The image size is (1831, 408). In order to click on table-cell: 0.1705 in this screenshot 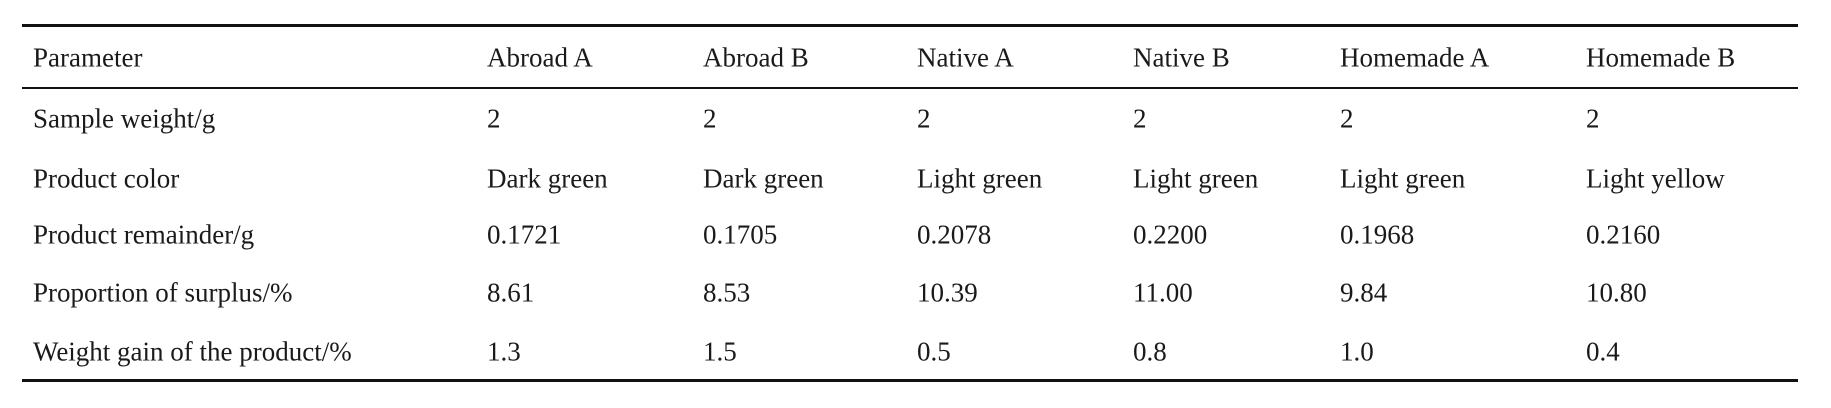, I will do `click(740, 234)`.